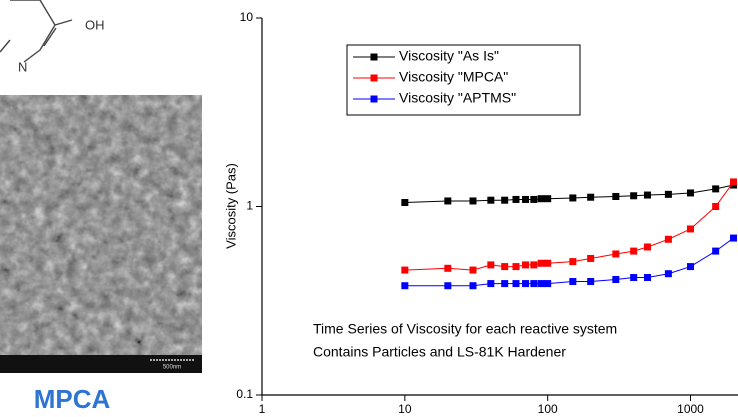 The image size is (738, 417). Describe the element at coordinates (95, 24) in the screenshot. I see `structure-label: OH` at that location.